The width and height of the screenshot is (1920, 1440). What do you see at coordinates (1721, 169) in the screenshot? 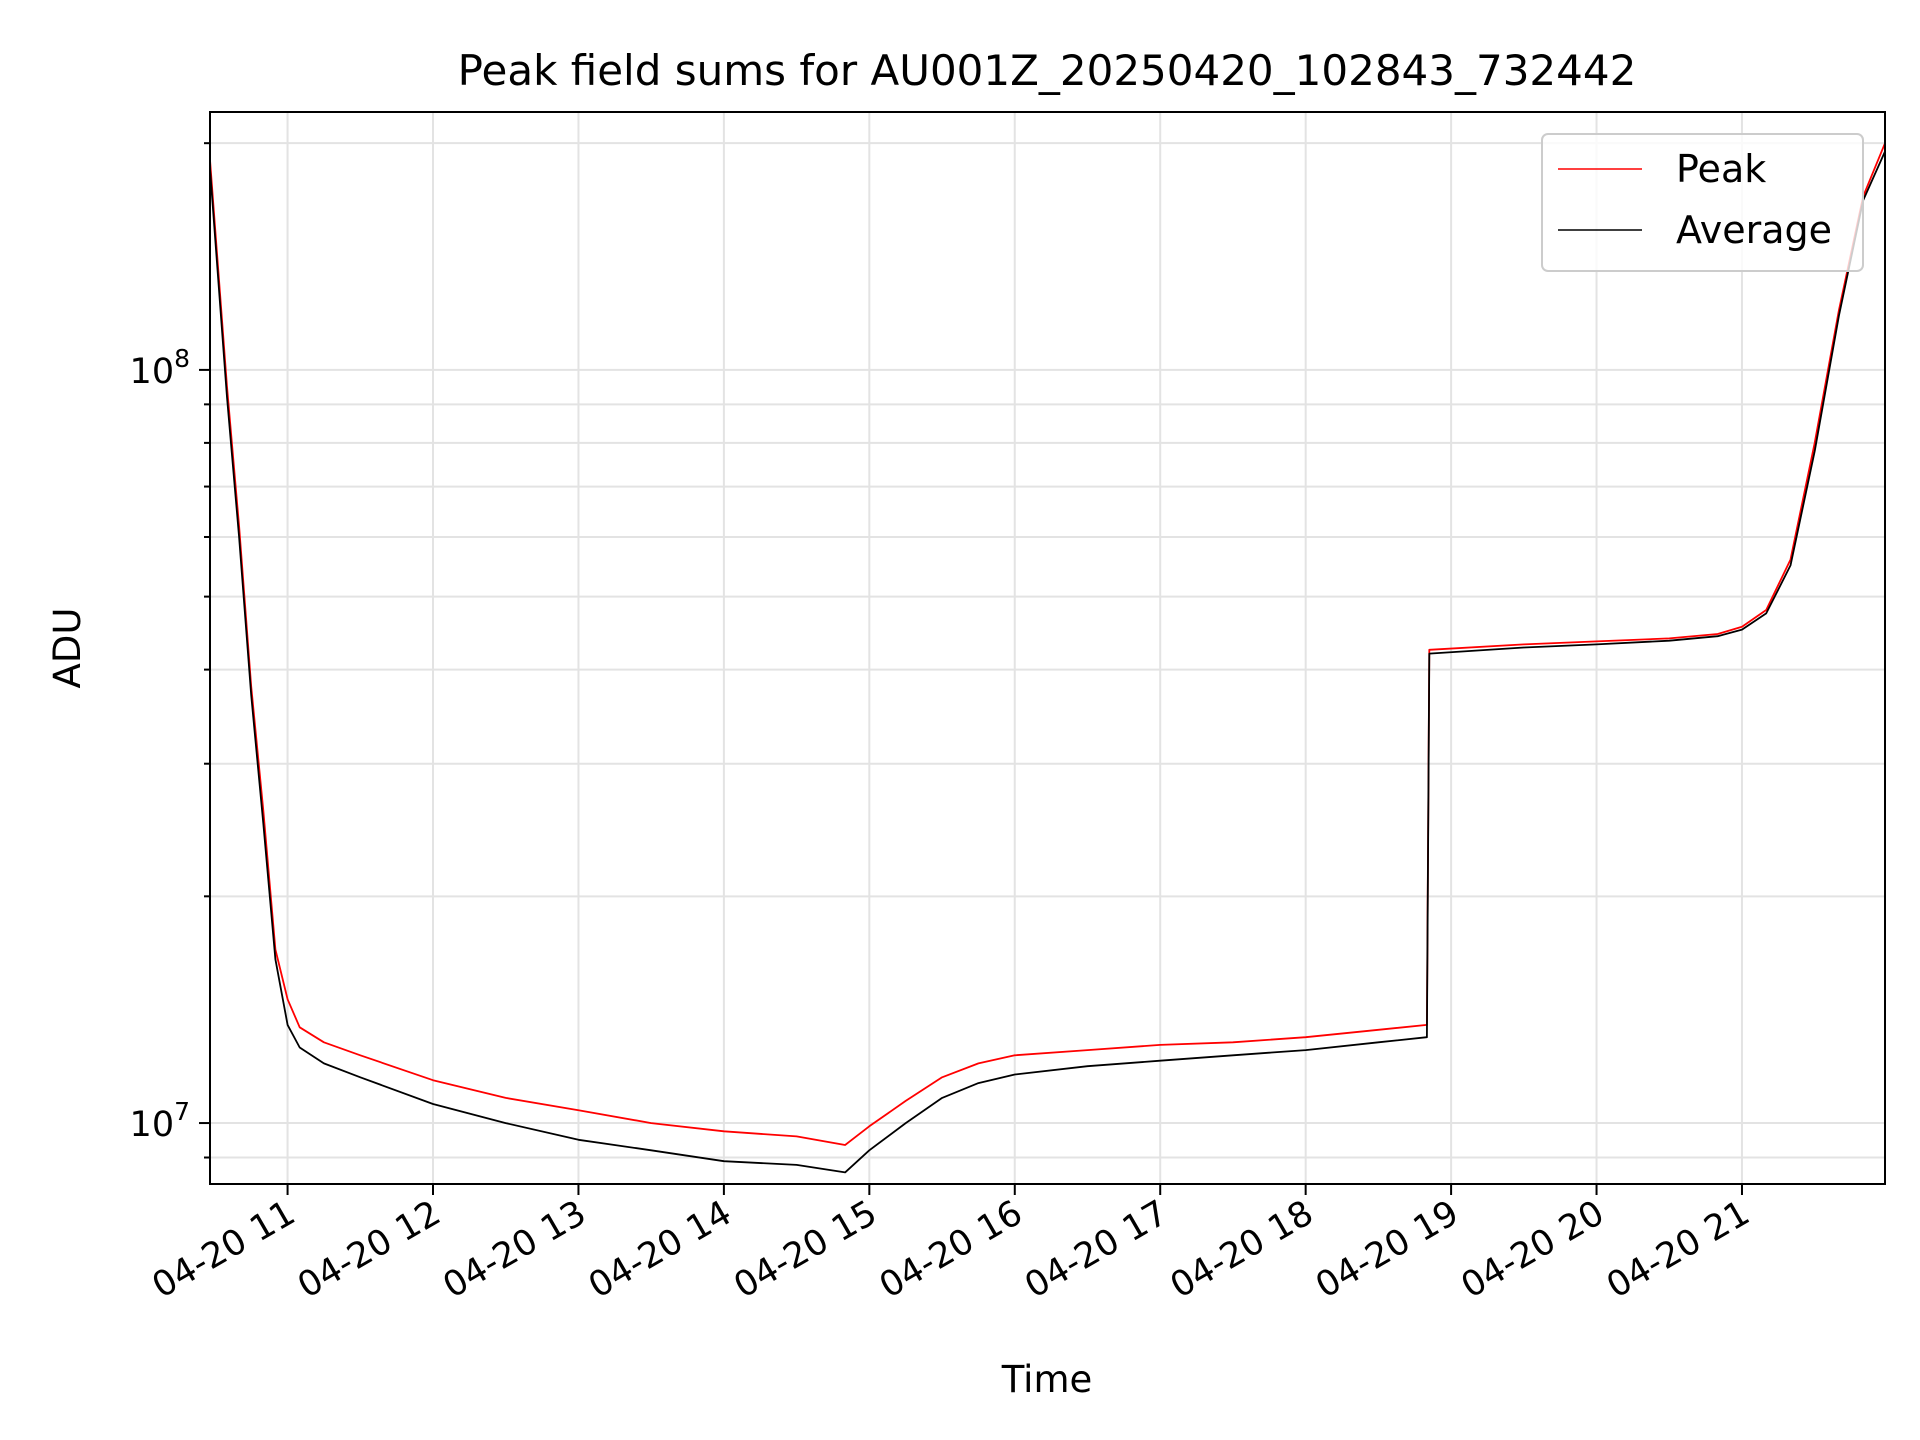
I see `legend-label-peak: Peak` at bounding box center [1721, 169].